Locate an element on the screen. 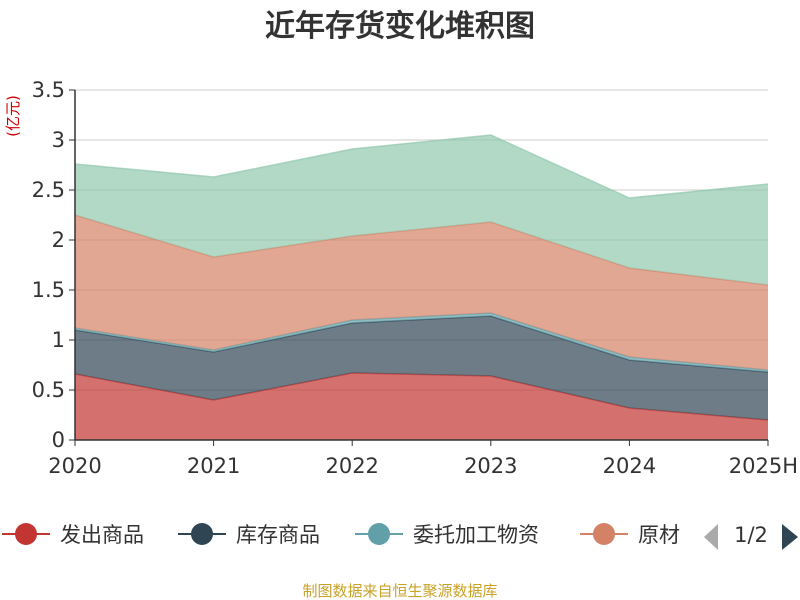 This screenshot has height=600, width=800. legend-prev-page-icon is located at coordinates (711, 537).